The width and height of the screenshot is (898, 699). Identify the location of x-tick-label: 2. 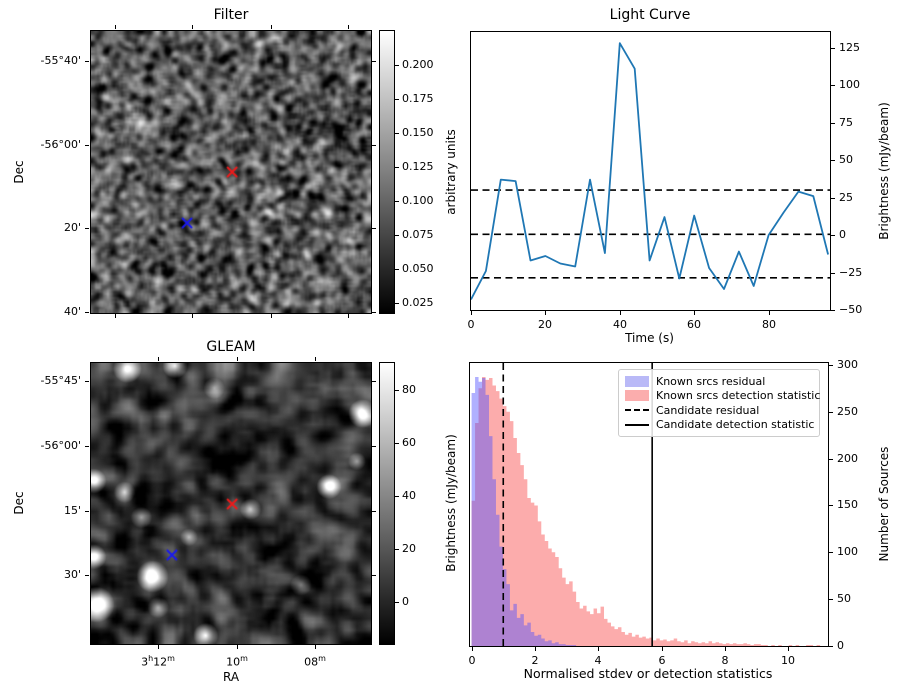
(535, 660).